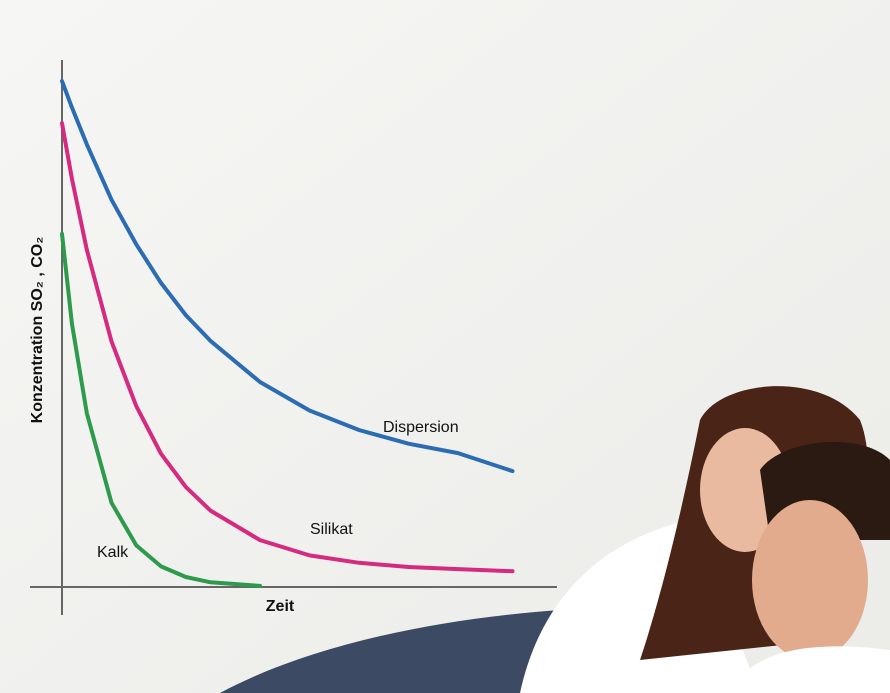 Image resolution: width=890 pixels, height=693 pixels. Describe the element at coordinates (280, 606) in the screenshot. I see `x-axis-label: Zeit` at that location.